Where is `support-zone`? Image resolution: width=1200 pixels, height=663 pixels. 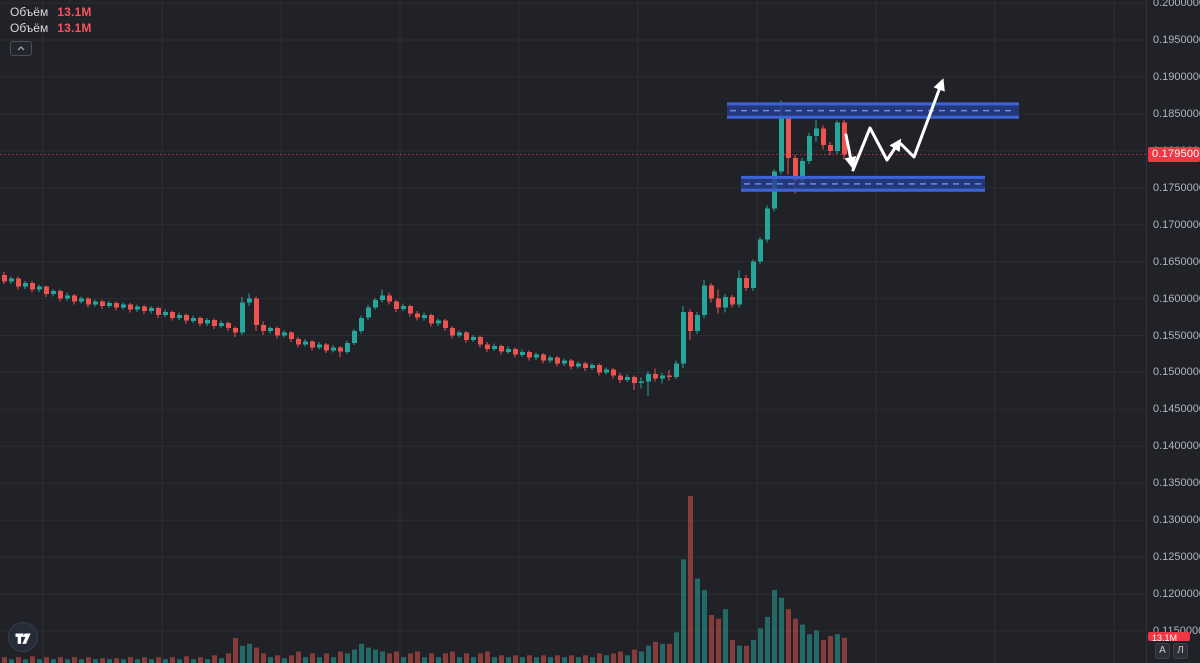
support-zone is located at coordinates (863, 183).